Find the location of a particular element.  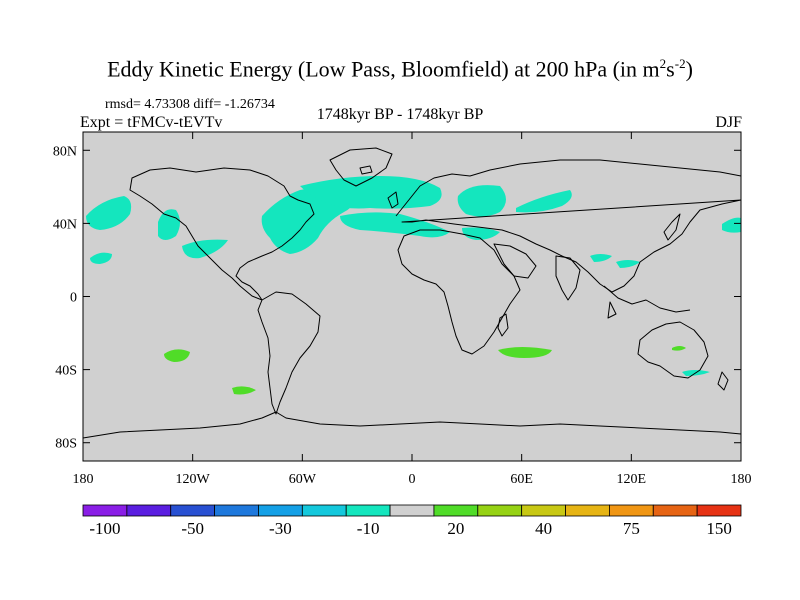

coast-iceland is located at coordinates (366, 170).